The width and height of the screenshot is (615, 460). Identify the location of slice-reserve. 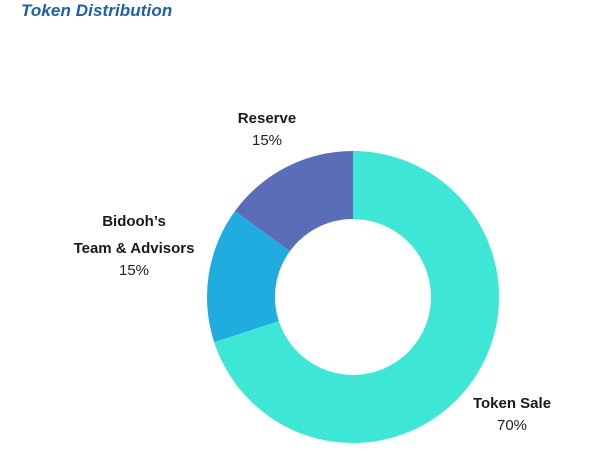
(293, 201).